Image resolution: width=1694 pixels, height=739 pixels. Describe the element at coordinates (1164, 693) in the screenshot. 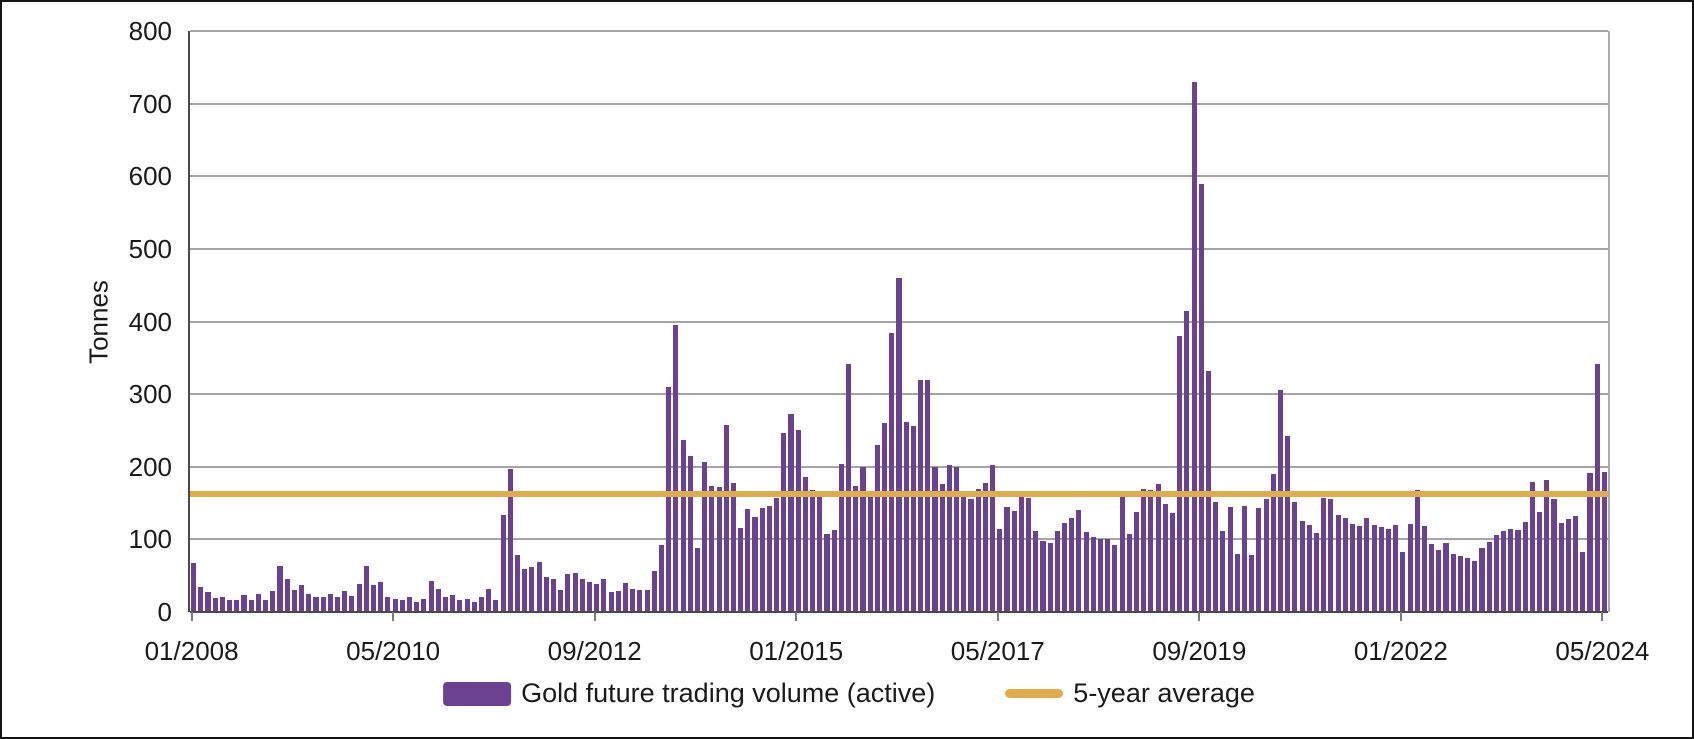

I see `legend-label-average: 5-year average` at that location.